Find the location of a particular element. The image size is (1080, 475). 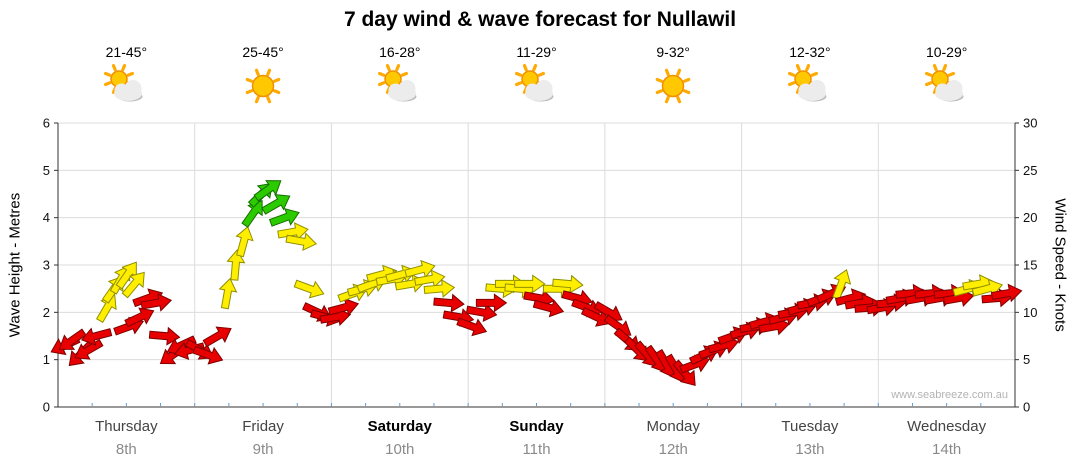

date-label: 8th is located at coordinates (126, 449).